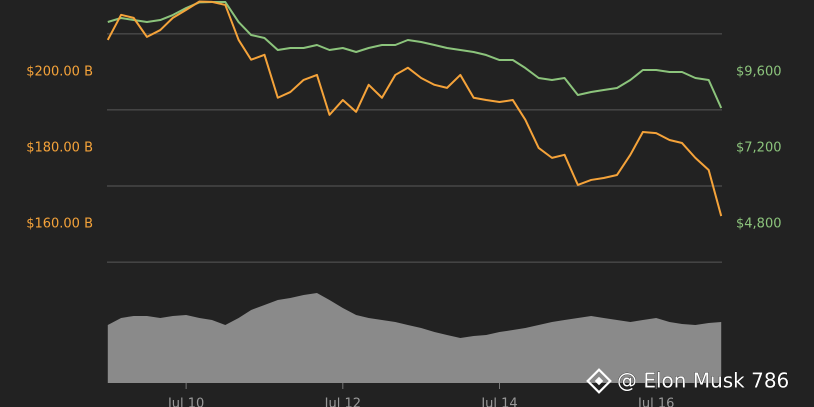 The width and height of the screenshot is (814, 407). I want to click on y2-tick-label: $4,800, so click(759, 224).